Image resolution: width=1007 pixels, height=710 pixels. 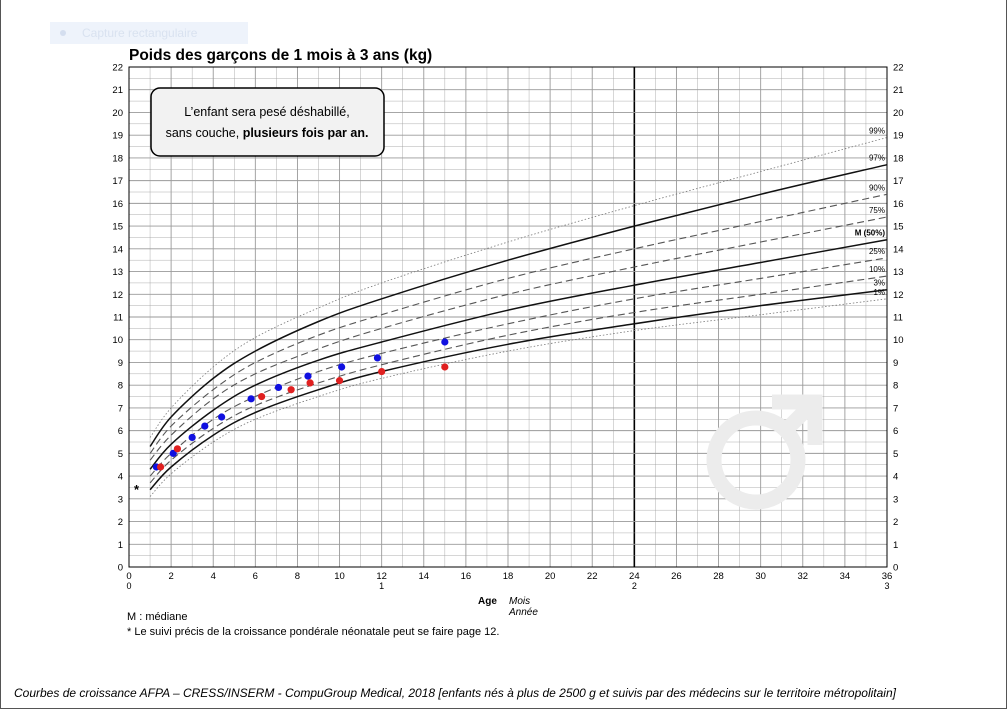 What do you see at coordinates (764, 452) in the screenshot?
I see `male-symbol-icon` at bounding box center [764, 452].